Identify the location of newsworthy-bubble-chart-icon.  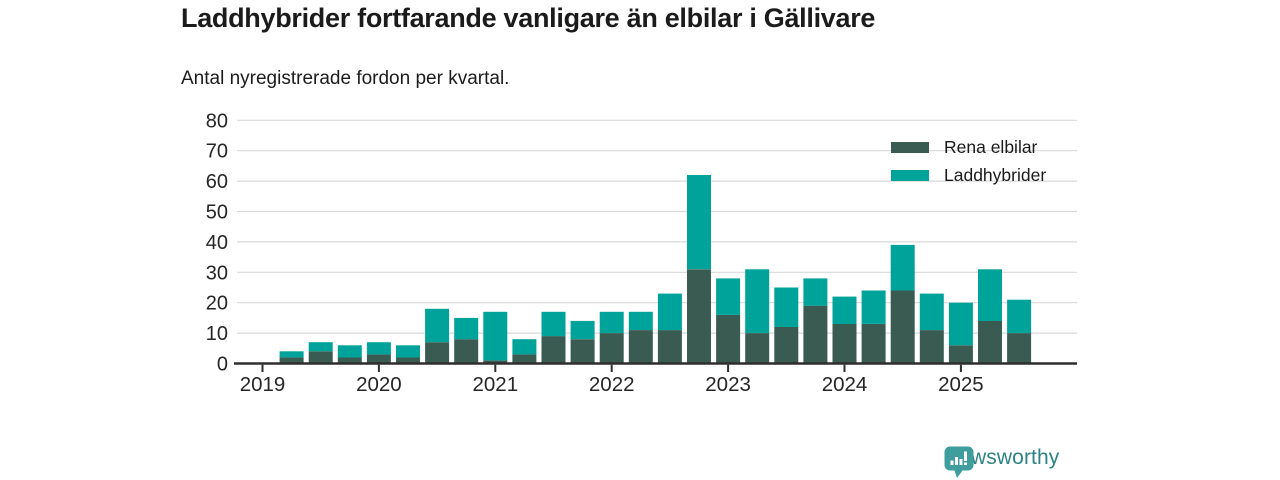
(959, 462).